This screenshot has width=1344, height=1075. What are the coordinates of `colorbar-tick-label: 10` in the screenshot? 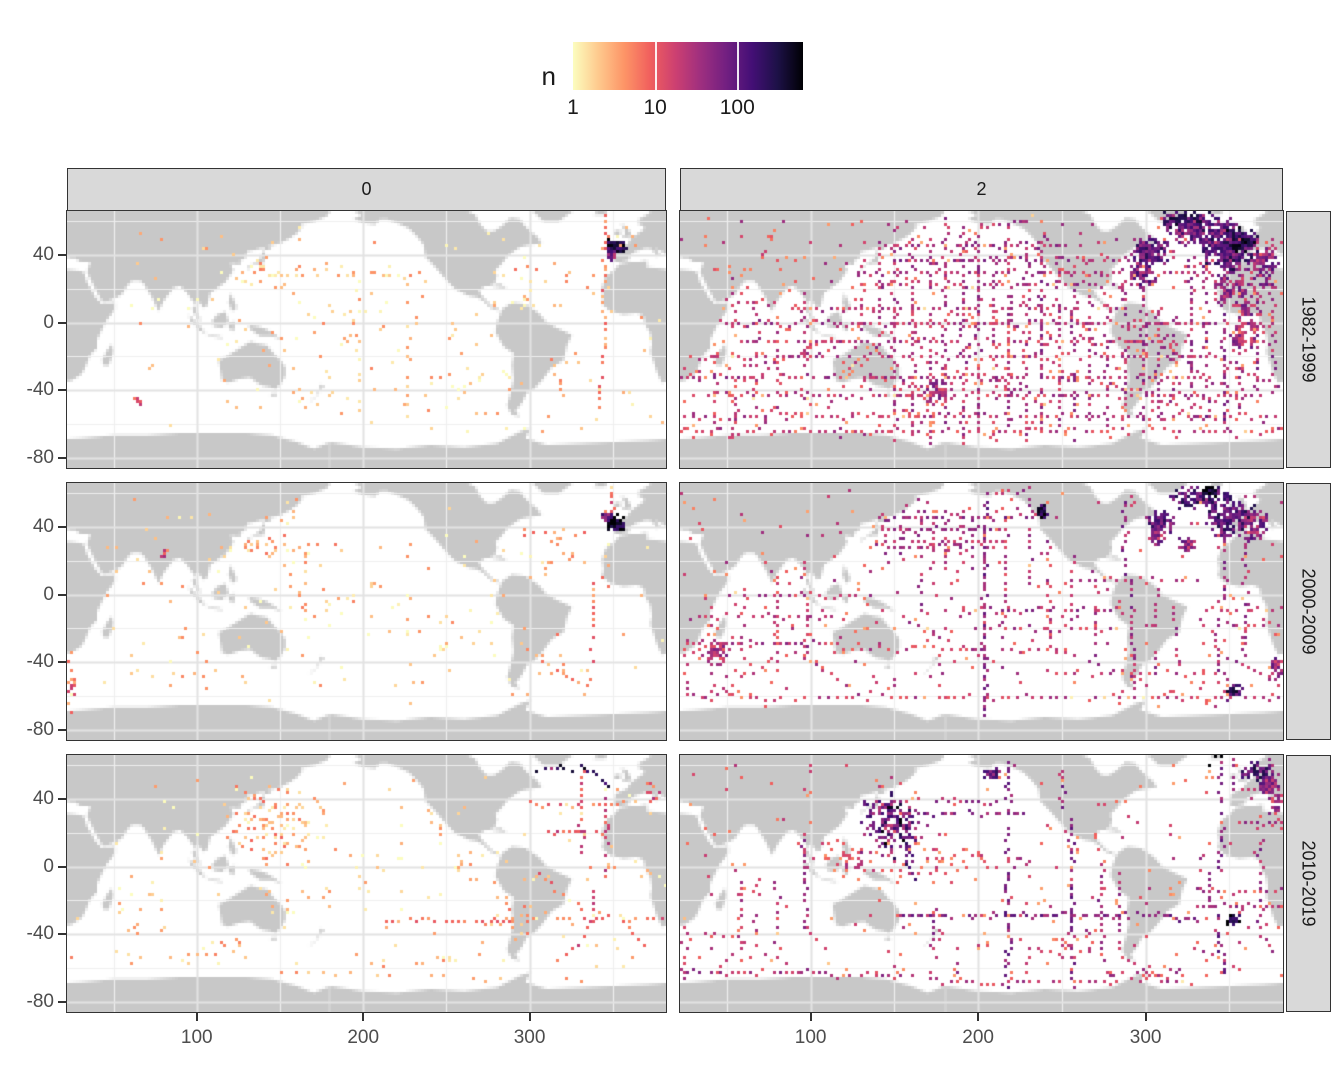 It's located at (655, 107).